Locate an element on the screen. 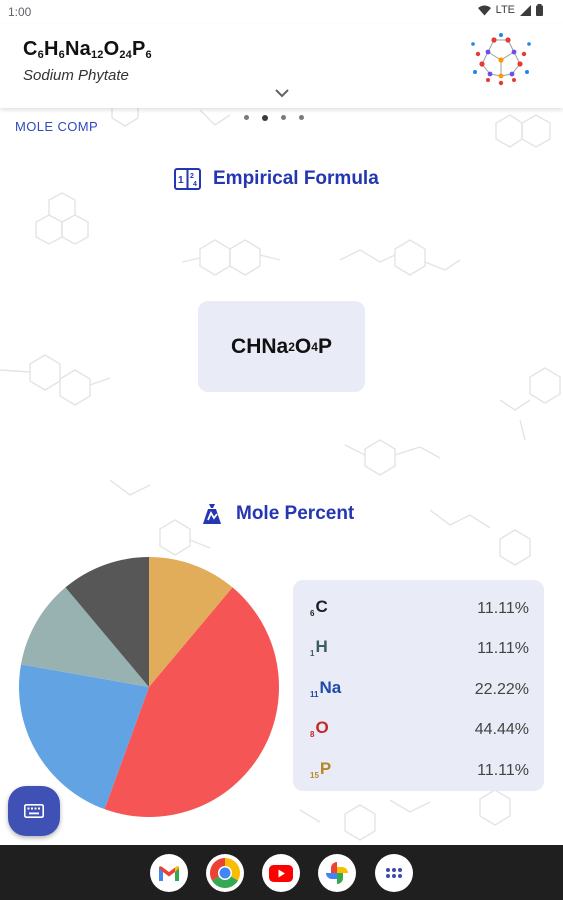  formula-grid-icon: 1 2 4 is located at coordinates (187, 179).